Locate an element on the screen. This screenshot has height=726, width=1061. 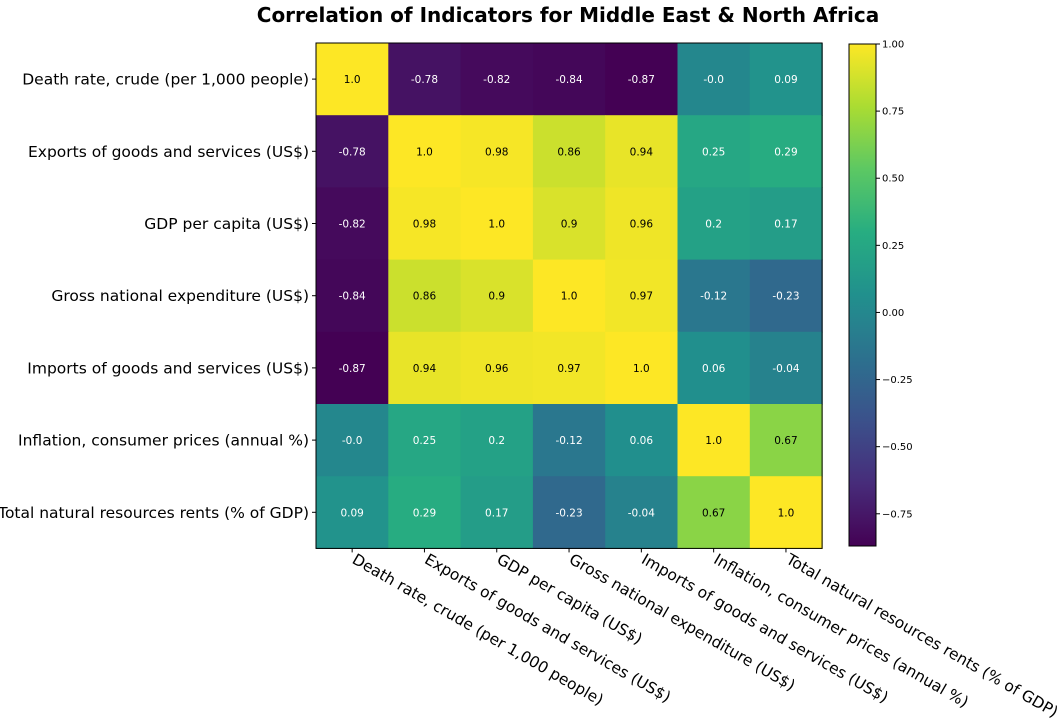
y-tick-label: Exports of goods and services (US$) is located at coordinates (168, 152).